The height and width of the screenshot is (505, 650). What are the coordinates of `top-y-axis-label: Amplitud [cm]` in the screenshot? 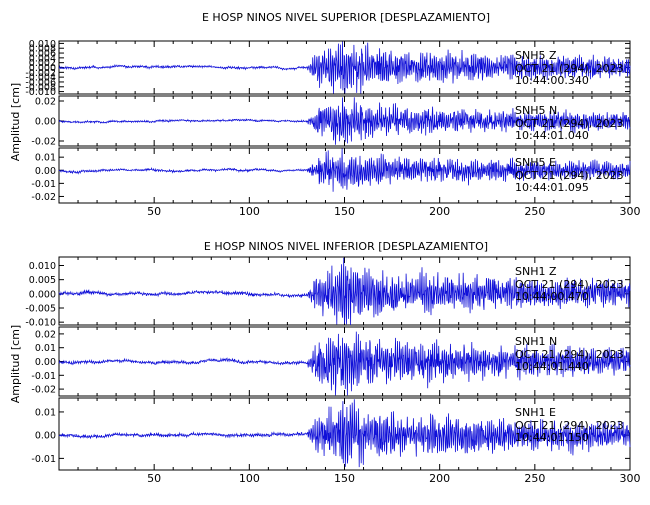 It's located at (15, 122).